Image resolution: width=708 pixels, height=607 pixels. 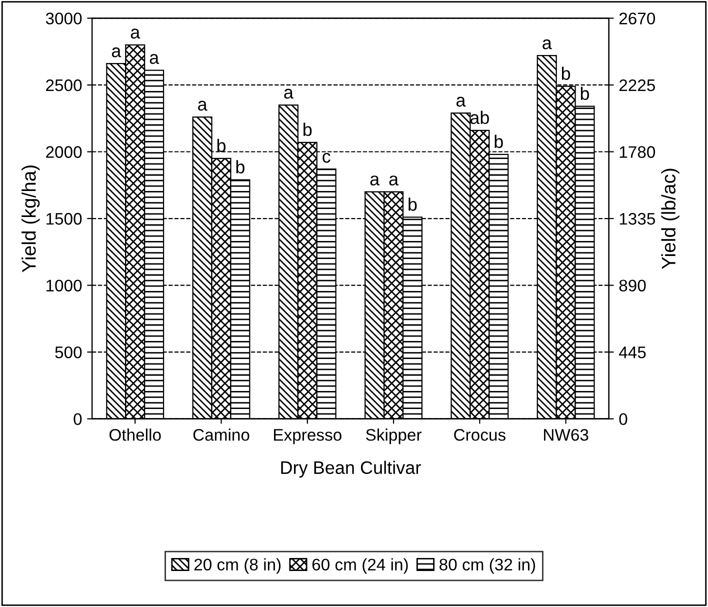 I want to click on y2-tick-label: 2670, so click(x=637, y=18).